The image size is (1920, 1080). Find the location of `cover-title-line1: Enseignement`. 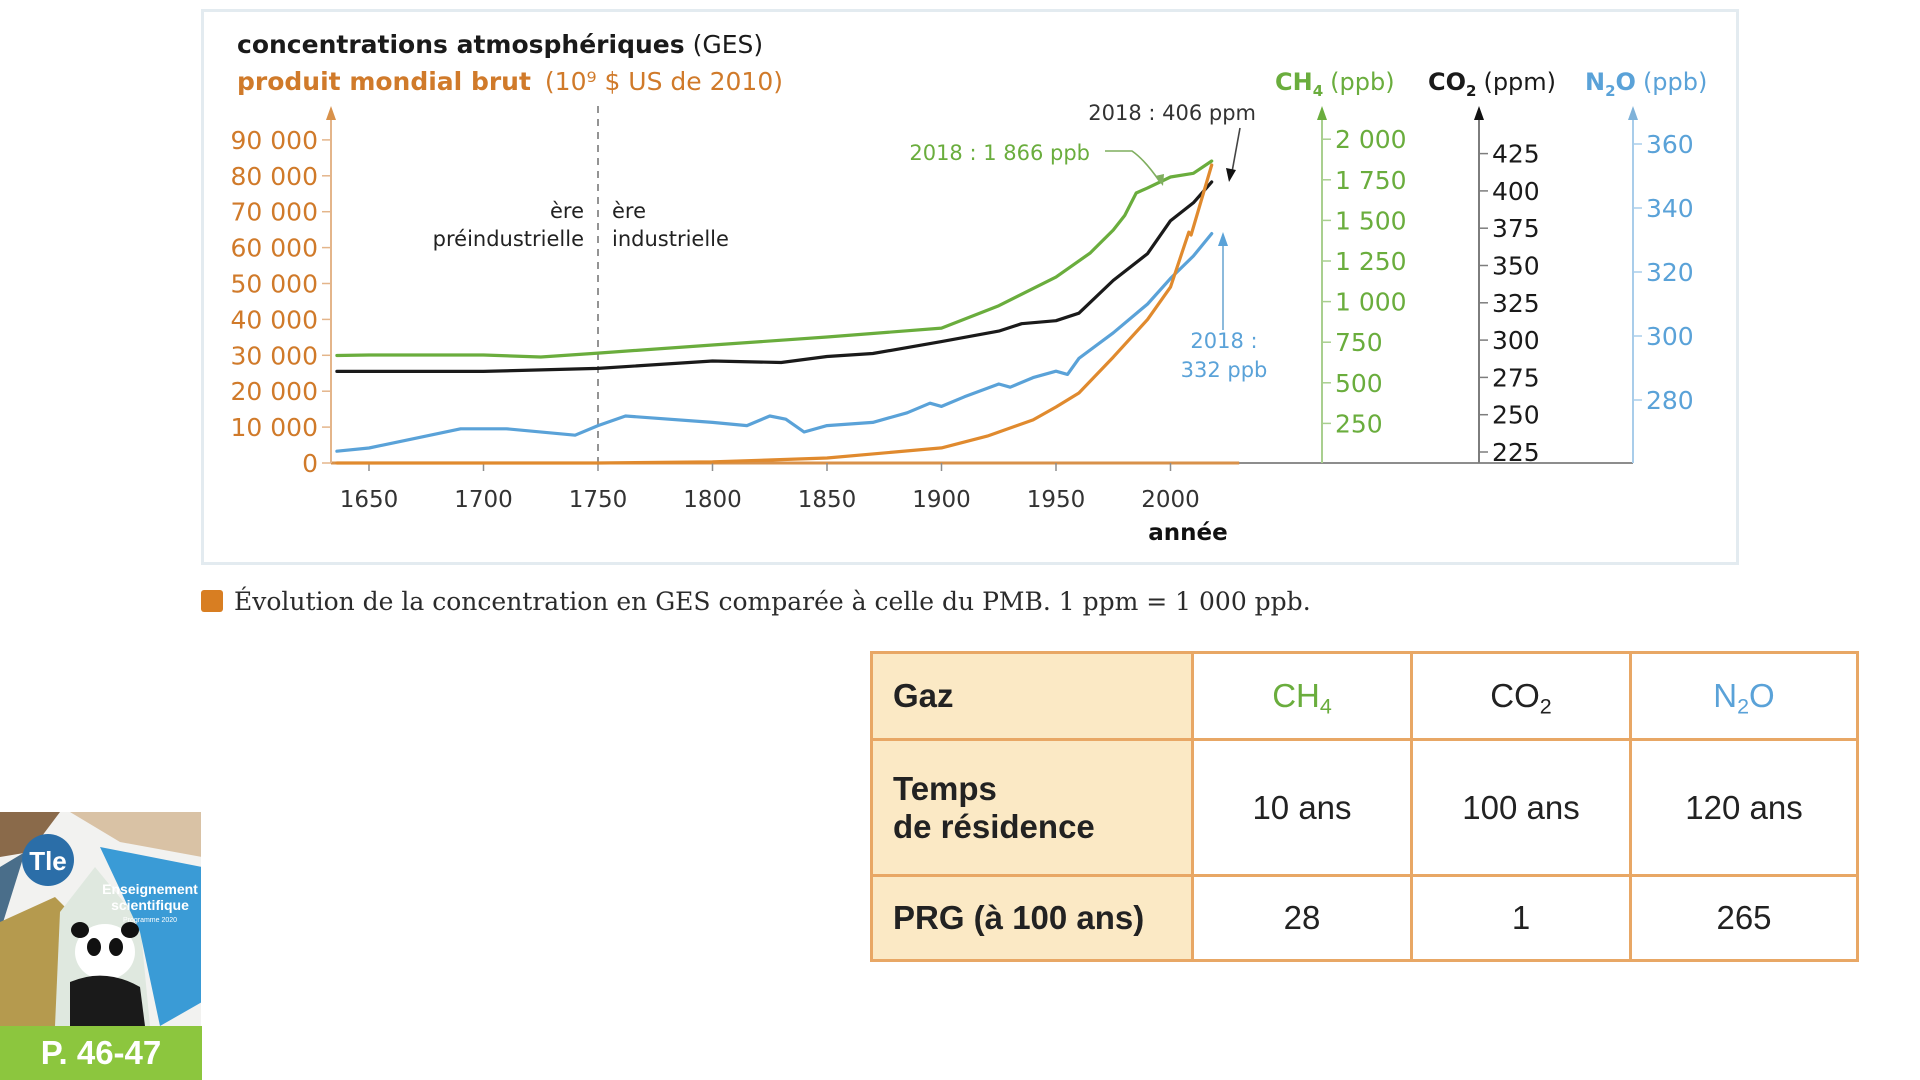

cover-title-line1: Enseignement is located at coordinates (150, 889).